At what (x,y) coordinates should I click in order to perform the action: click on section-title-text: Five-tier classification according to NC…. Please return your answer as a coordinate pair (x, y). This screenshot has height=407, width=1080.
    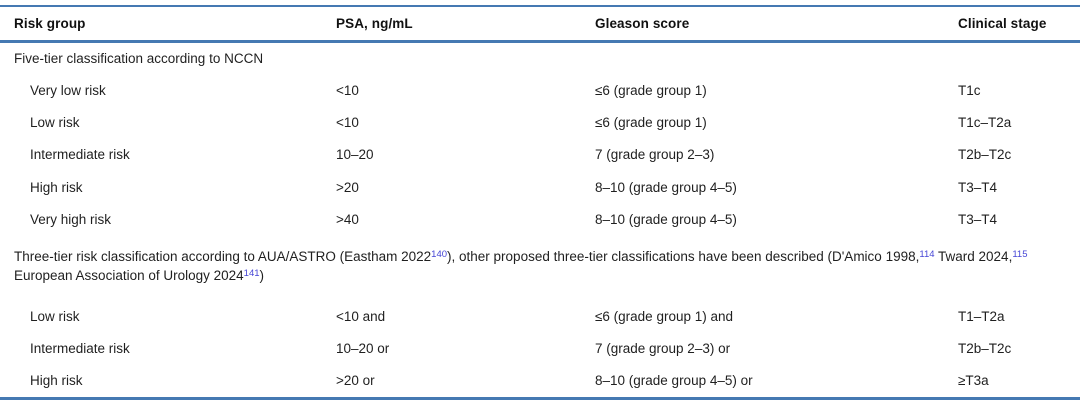
    Looking at the image, I should click on (139, 58).